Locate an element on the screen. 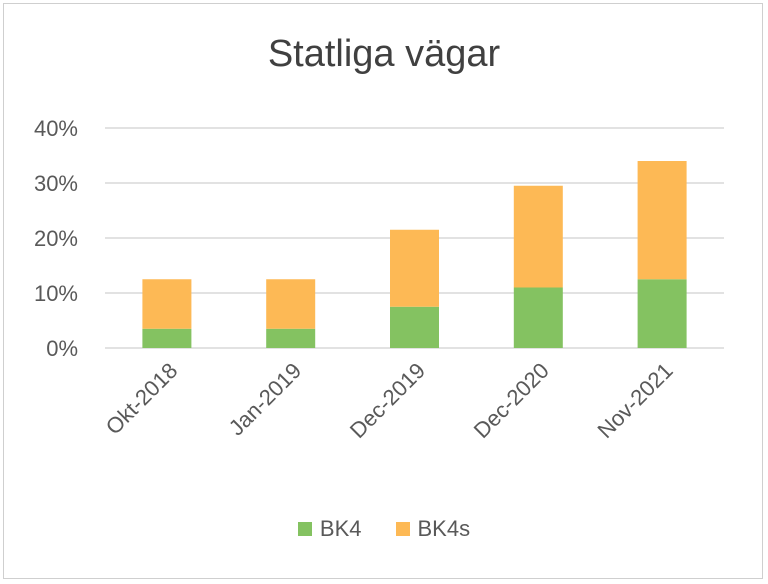 The image size is (768, 584). x-tick-label: Dec-2019 is located at coordinates (387, 400).